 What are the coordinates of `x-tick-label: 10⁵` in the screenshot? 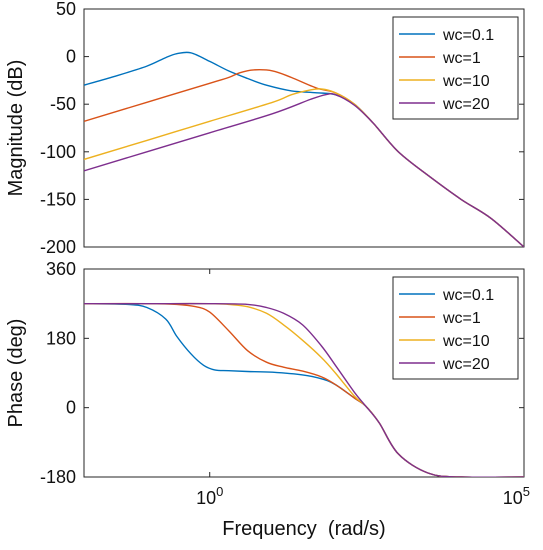 It's located at (516, 496).